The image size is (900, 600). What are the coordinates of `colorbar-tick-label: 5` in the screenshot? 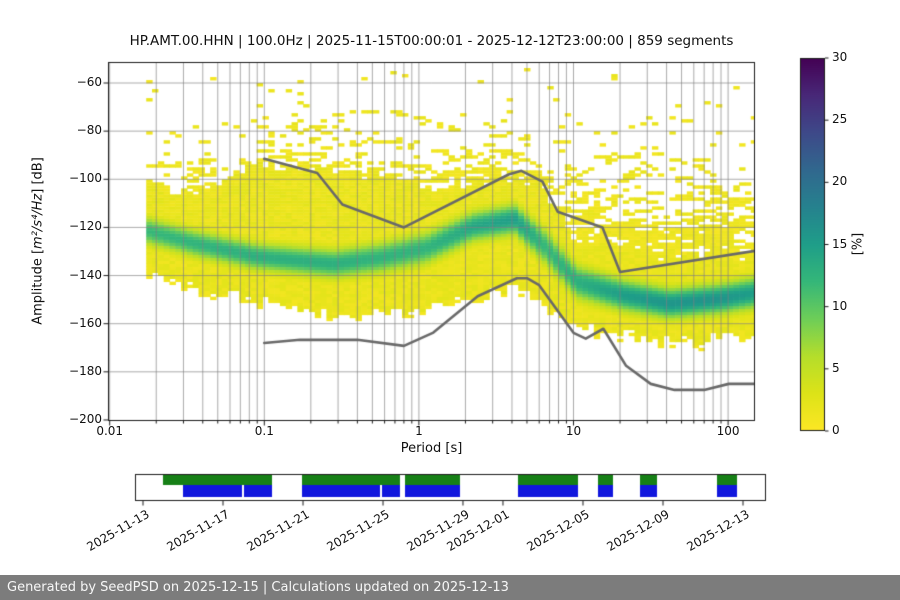 It's located at (836, 367).